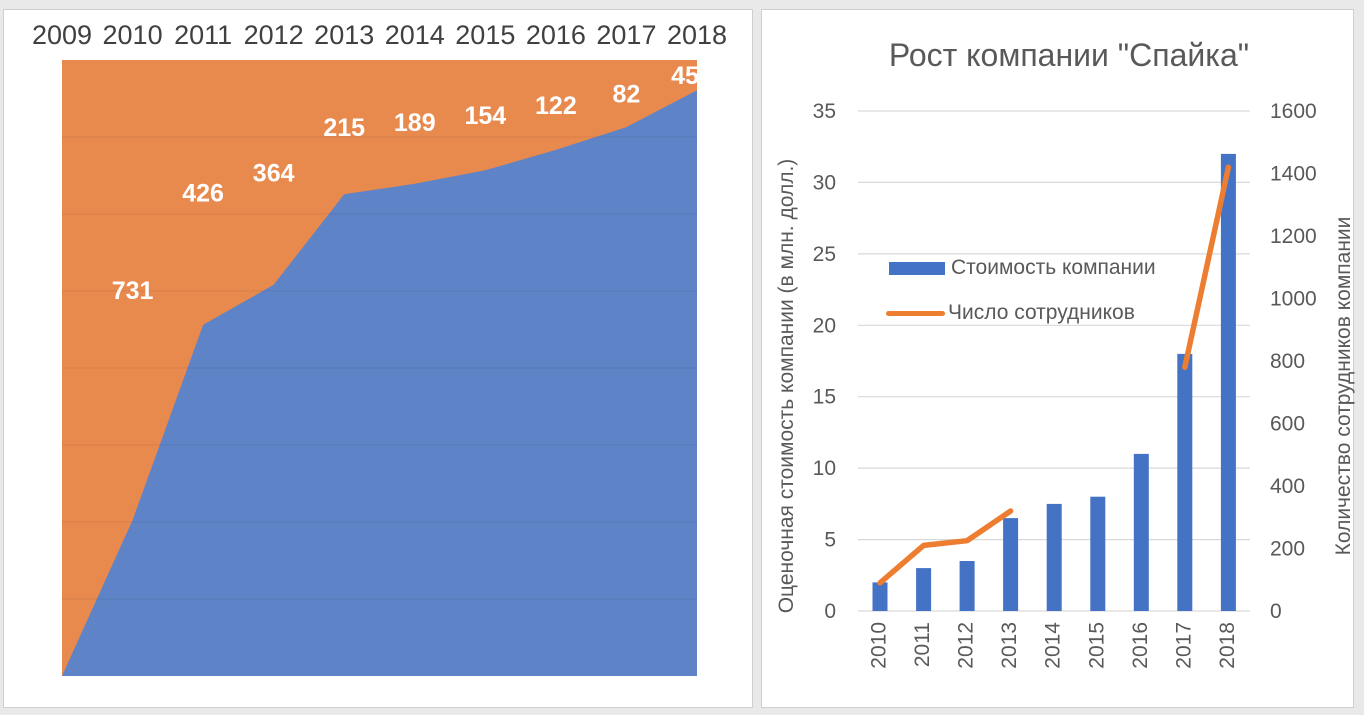  What do you see at coordinates (1287, 424) in the screenshot?
I see `right-tick-600: 600` at bounding box center [1287, 424].